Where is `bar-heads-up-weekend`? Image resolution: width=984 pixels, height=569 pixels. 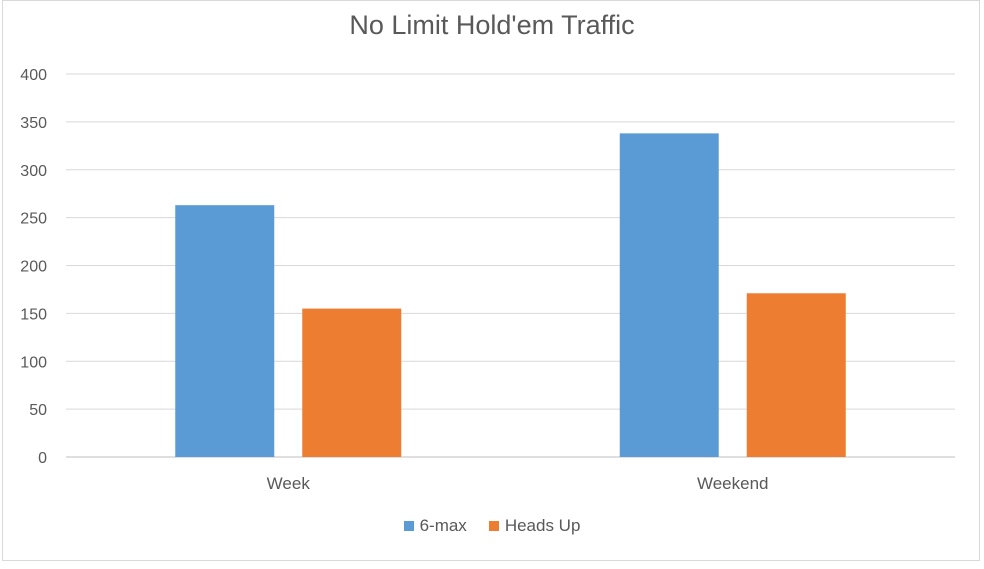 bar-heads-up-weekend is located at coordinates (796, 375).